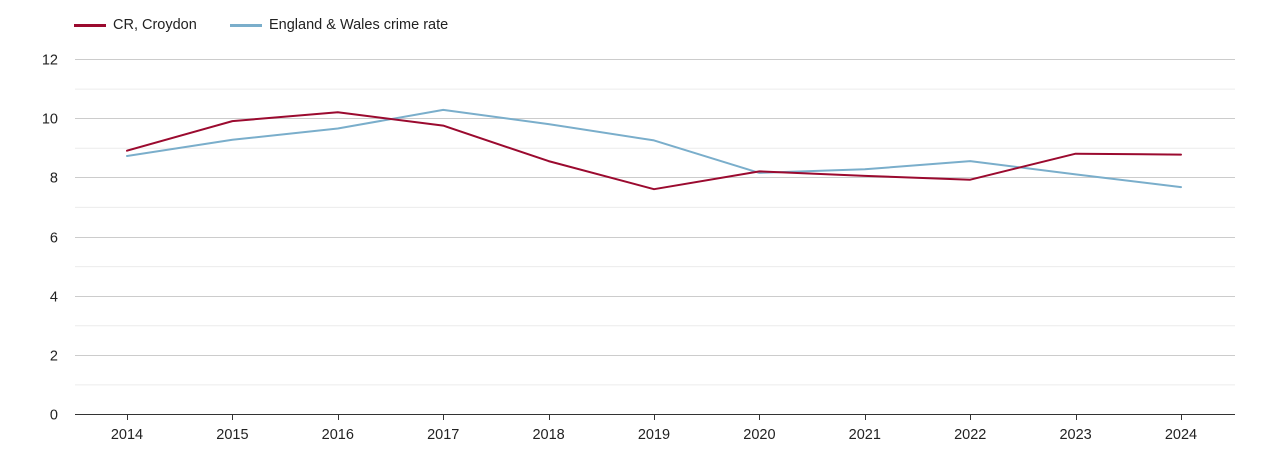 The height and width of the screenshot is (450, 1270). What do you see at coordinates (246, 25) in the screenshot?
I see `legend-swatch-england-wales` at bounding box center [246, 25].